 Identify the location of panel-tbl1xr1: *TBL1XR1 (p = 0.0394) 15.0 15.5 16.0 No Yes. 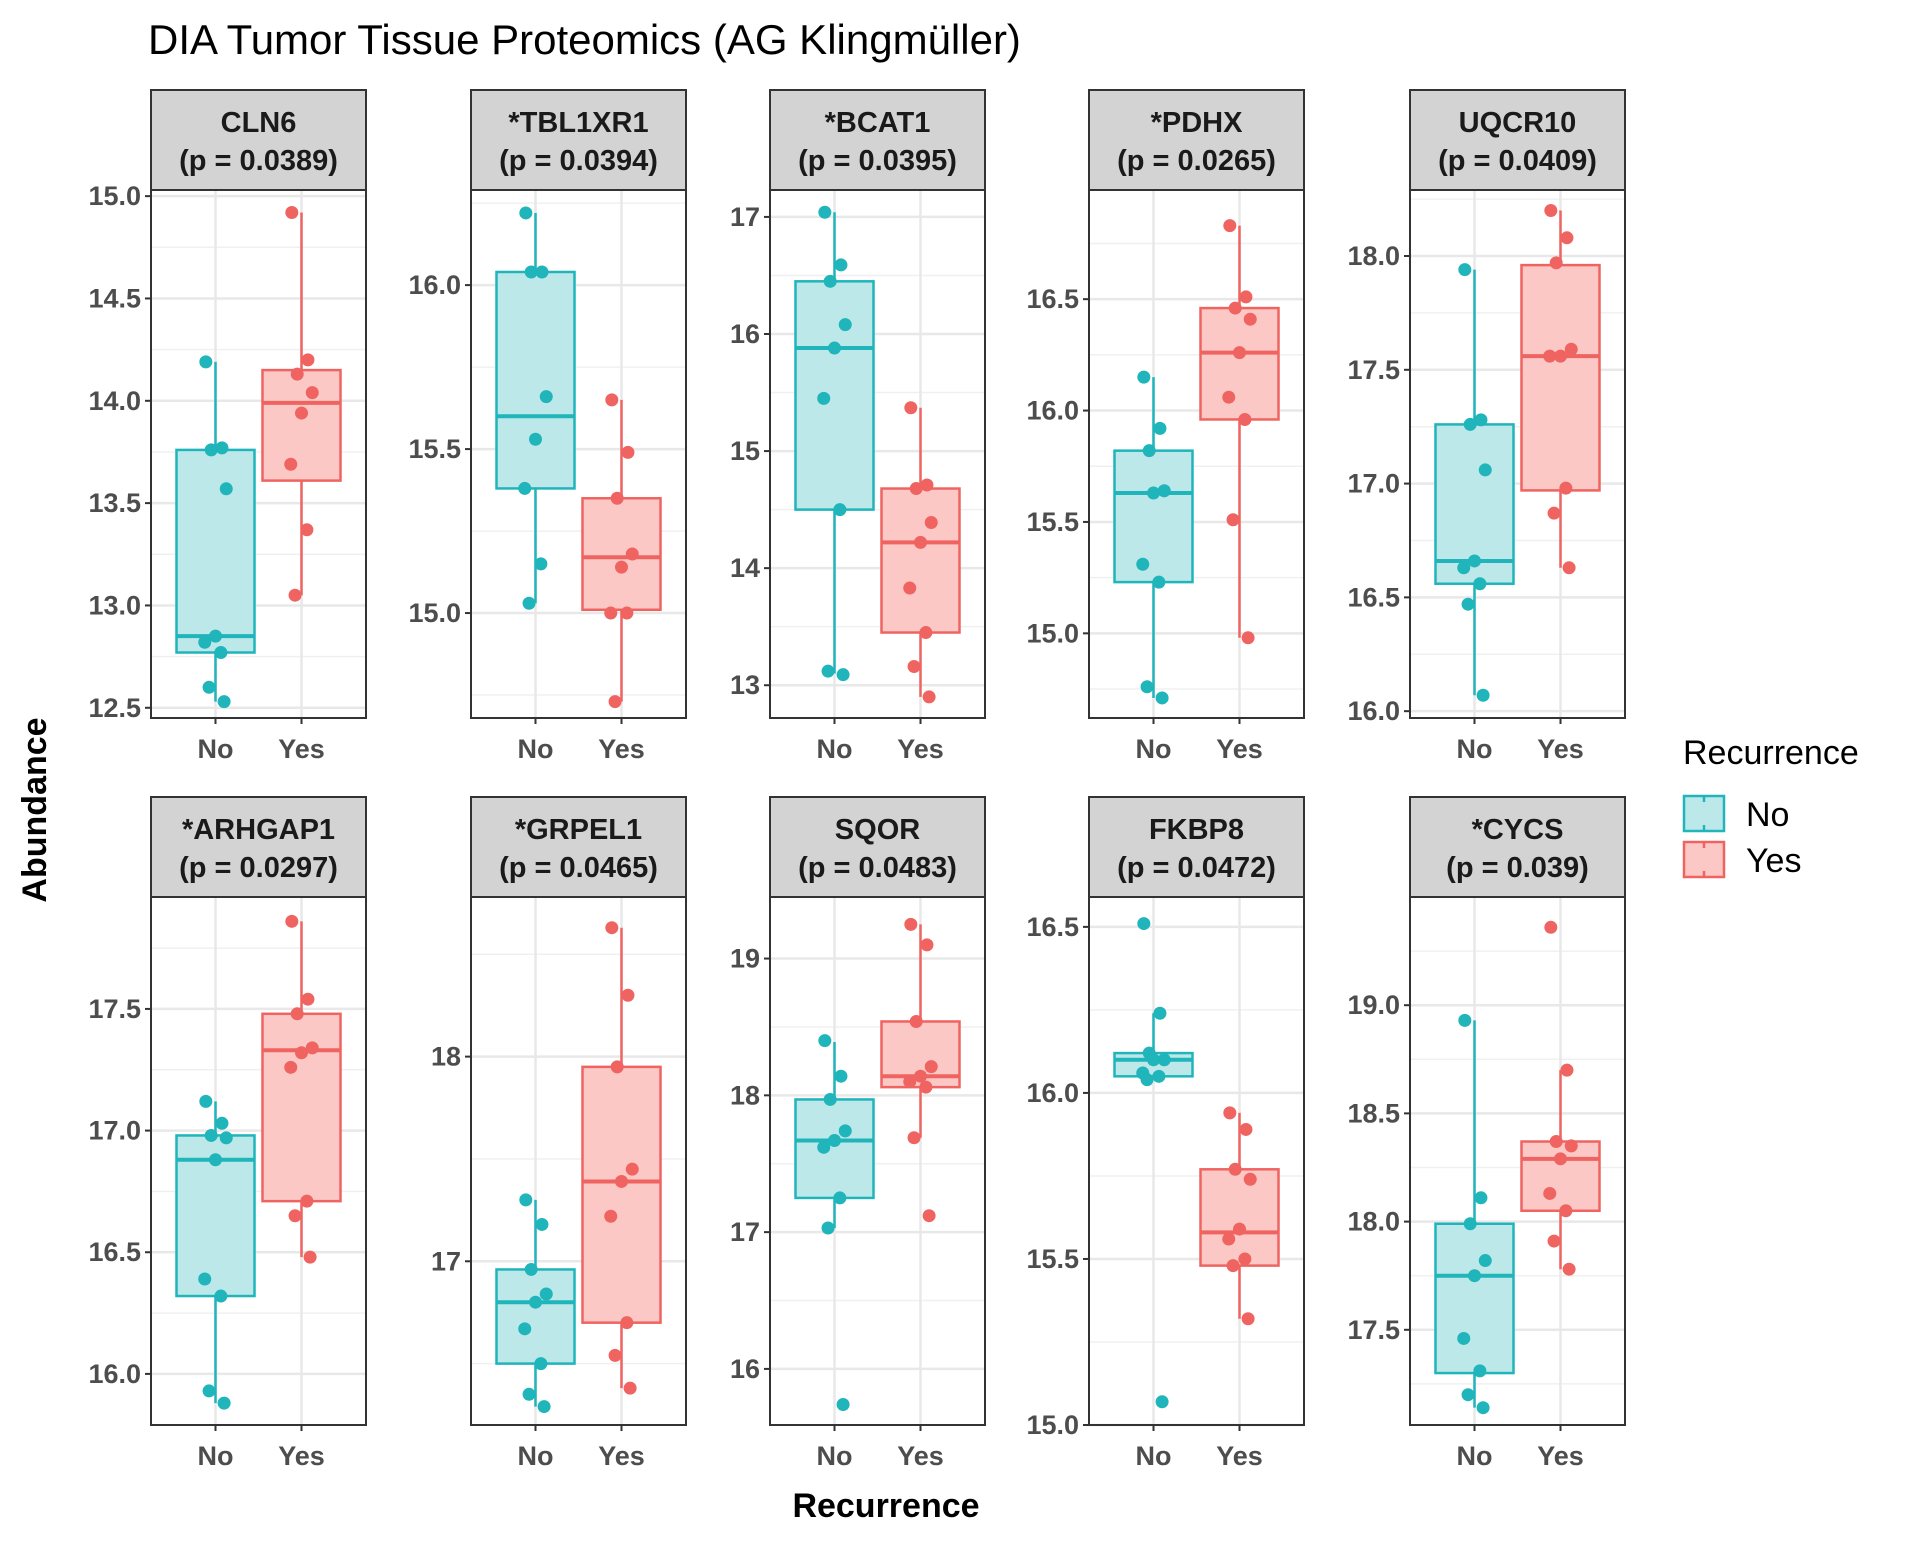
(547, 426).